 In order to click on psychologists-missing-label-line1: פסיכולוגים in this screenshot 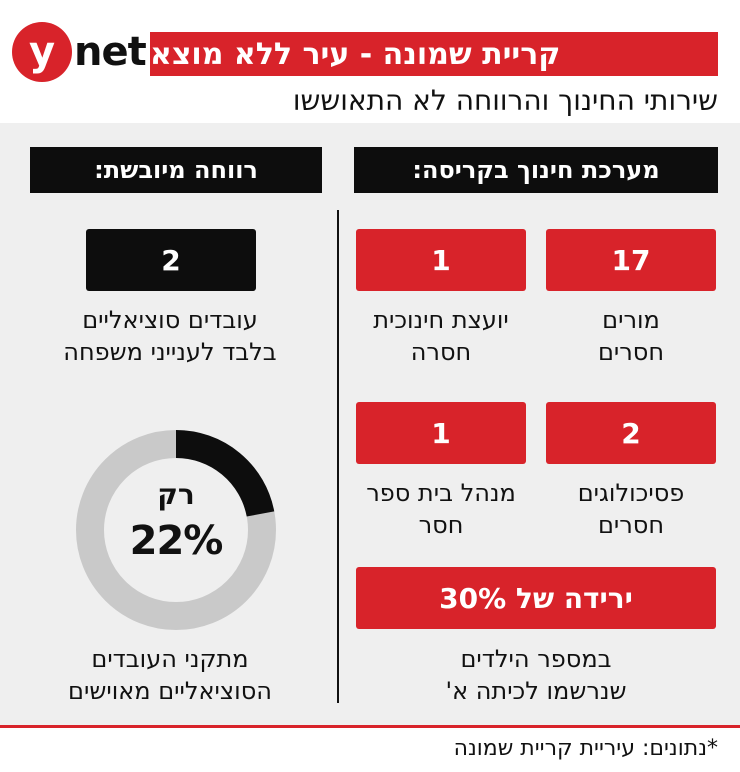, I will do `click(631, 493)`.